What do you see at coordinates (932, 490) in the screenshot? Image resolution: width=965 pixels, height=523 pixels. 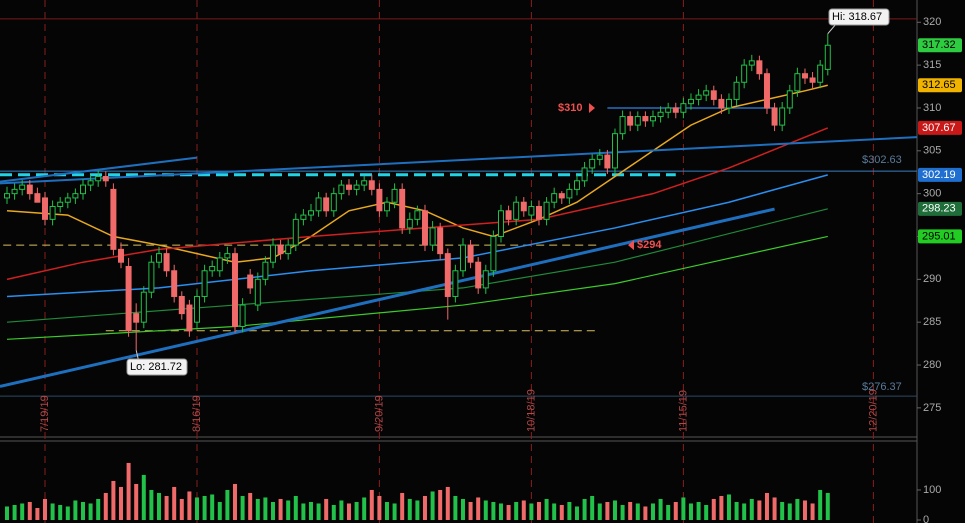 I see `volume-tick-label: 100` at bounding box center [932, 490].